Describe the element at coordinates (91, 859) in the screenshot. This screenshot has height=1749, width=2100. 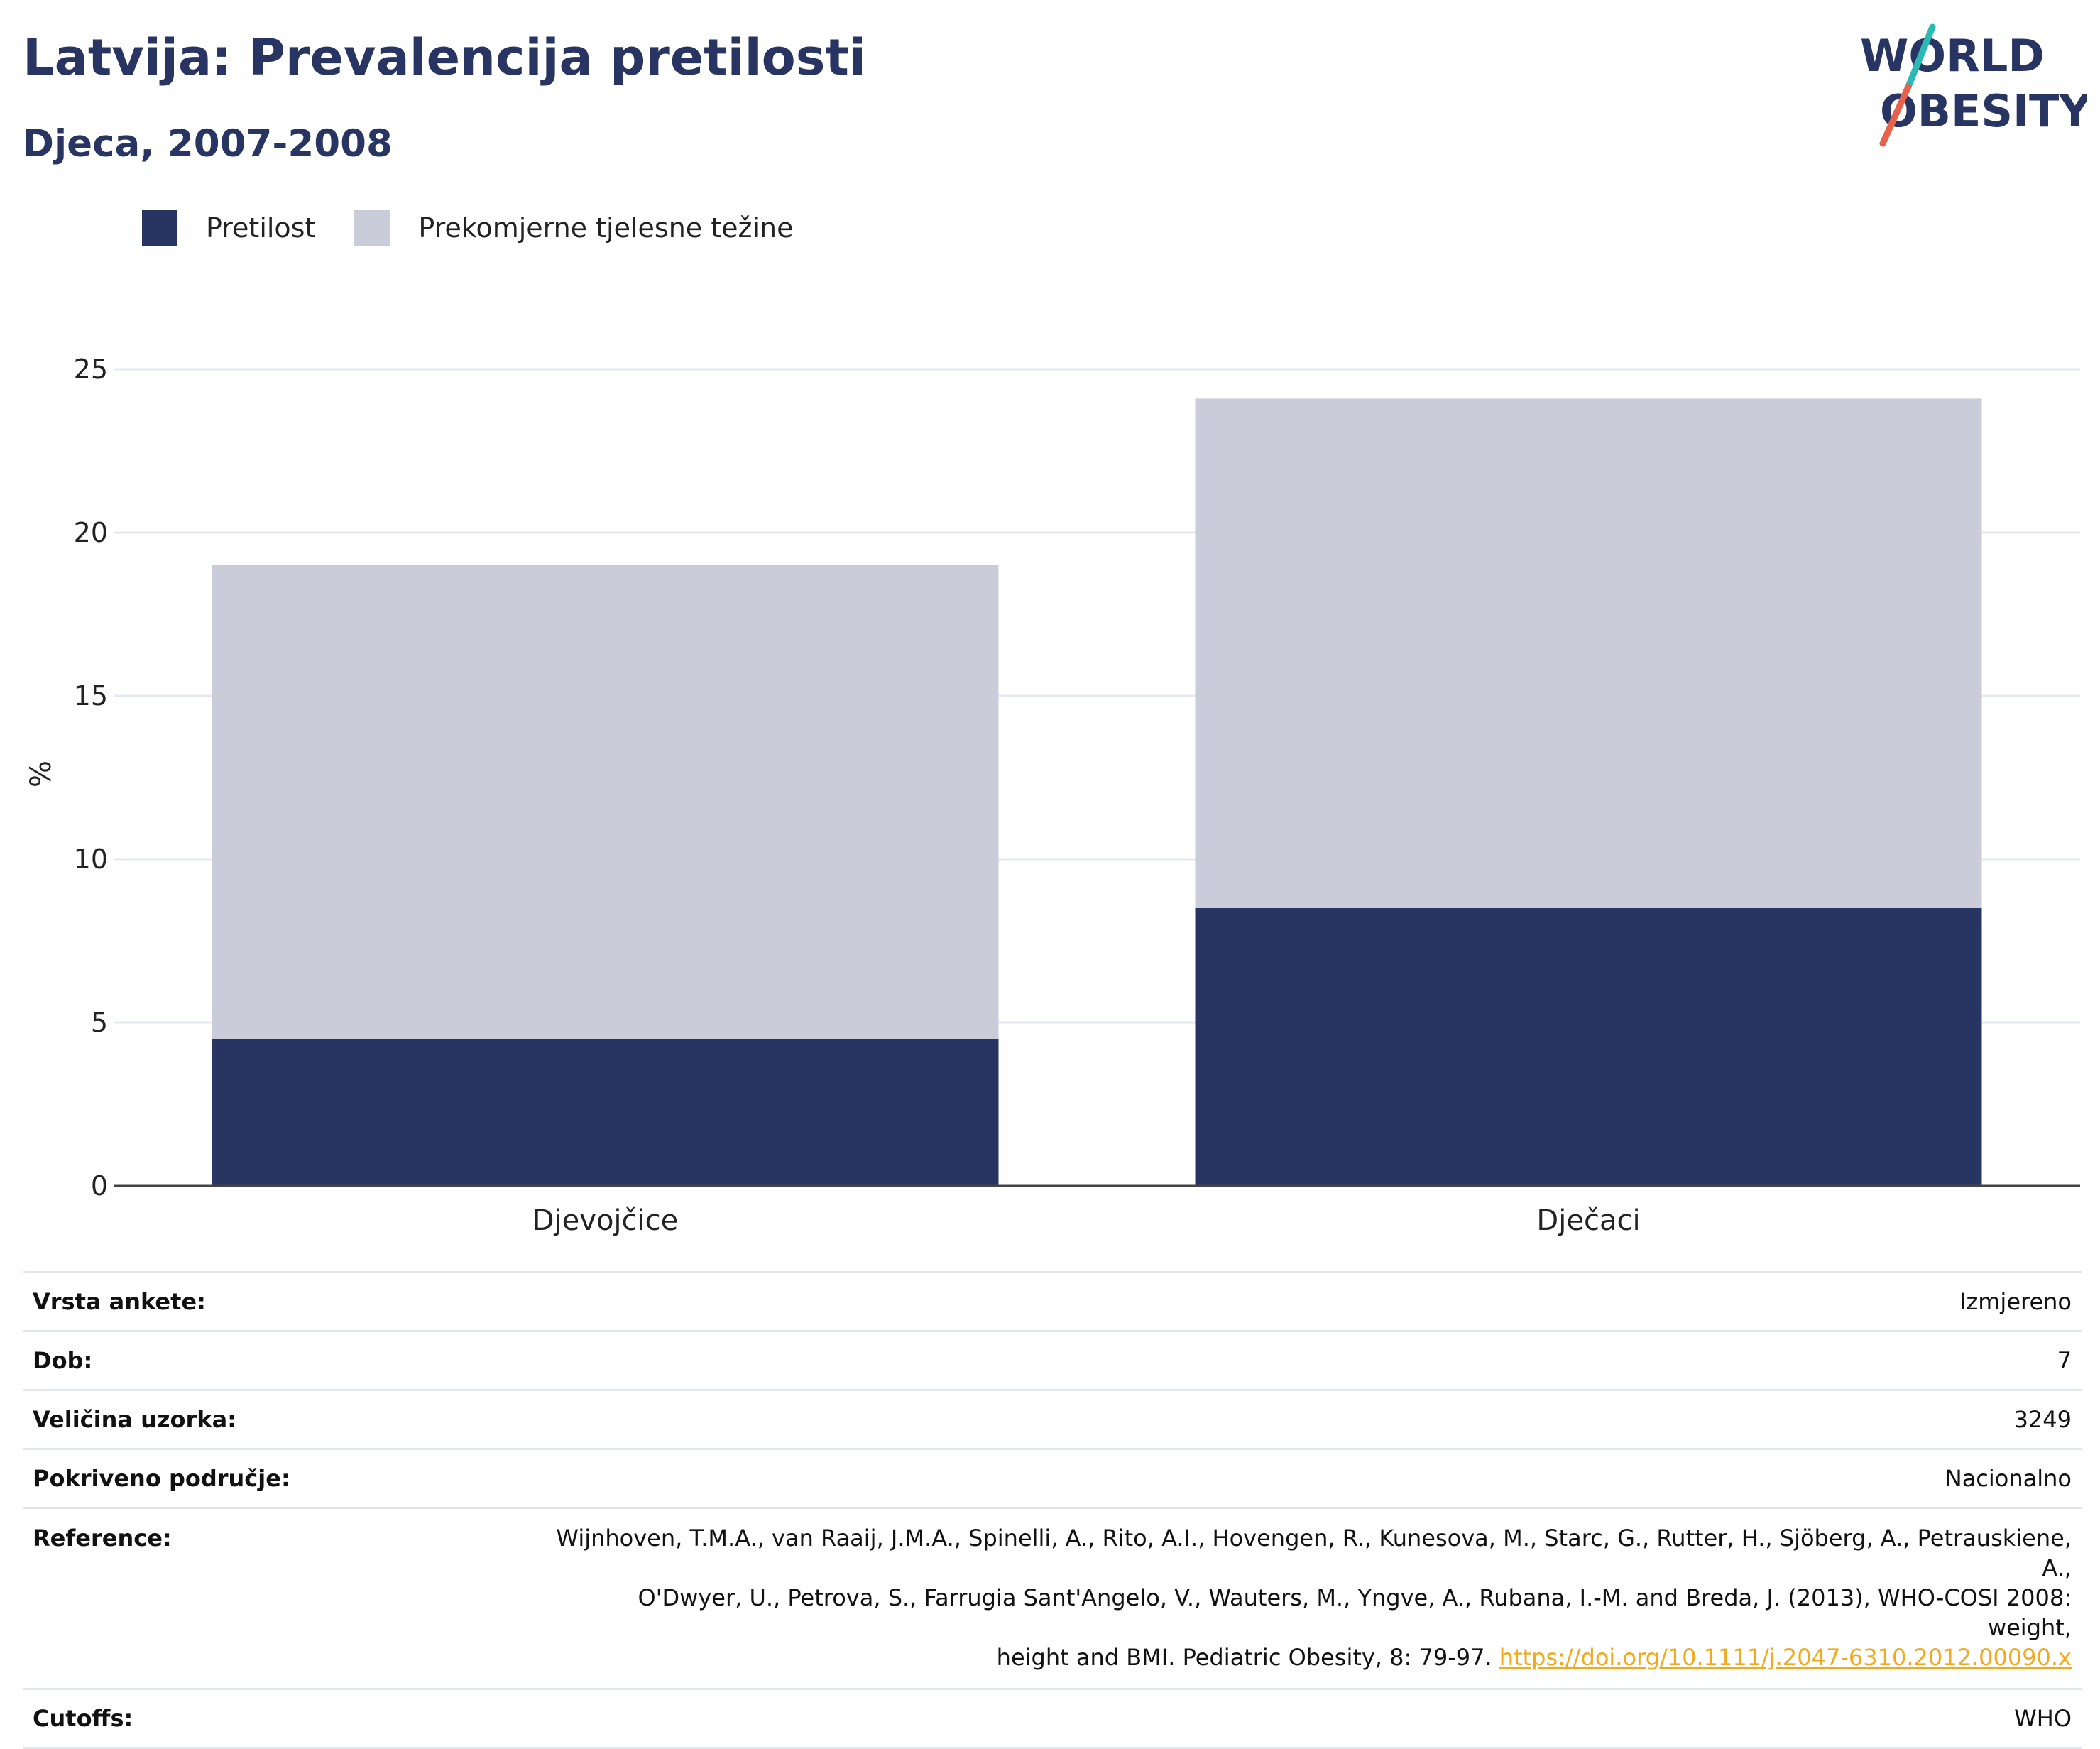
I see `y-tick-label: 10` at that location.